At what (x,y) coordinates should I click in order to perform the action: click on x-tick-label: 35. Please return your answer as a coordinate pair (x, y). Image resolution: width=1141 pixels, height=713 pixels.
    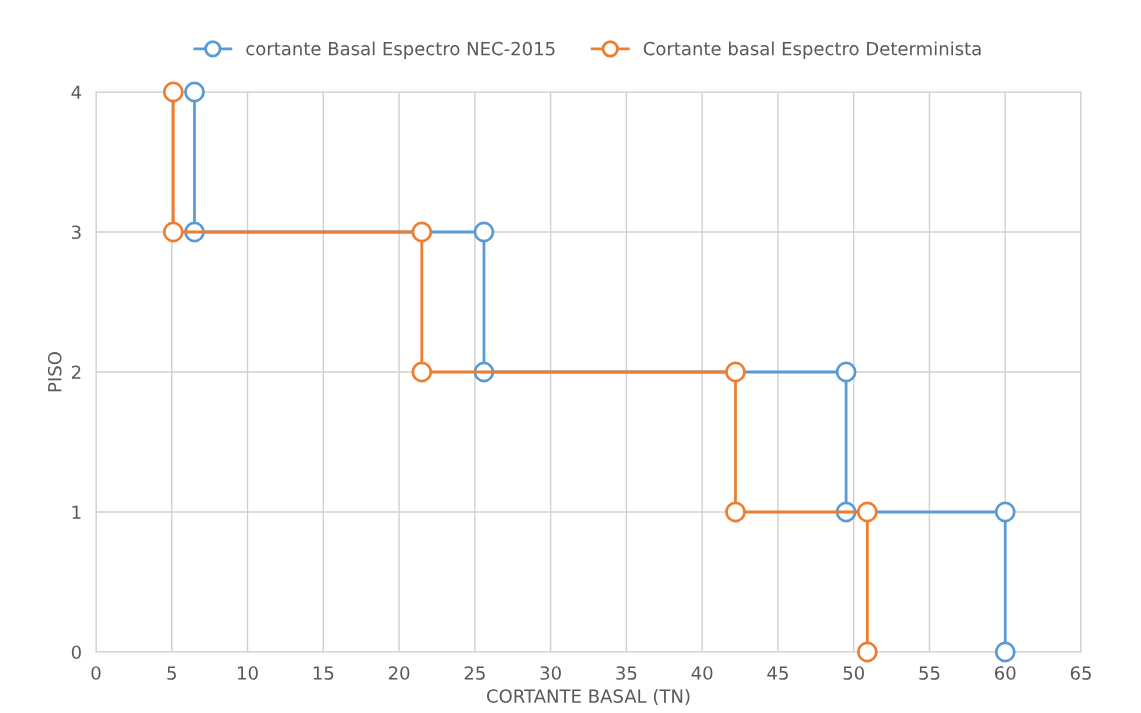
    Looking at the image, I should click on (626, 673).